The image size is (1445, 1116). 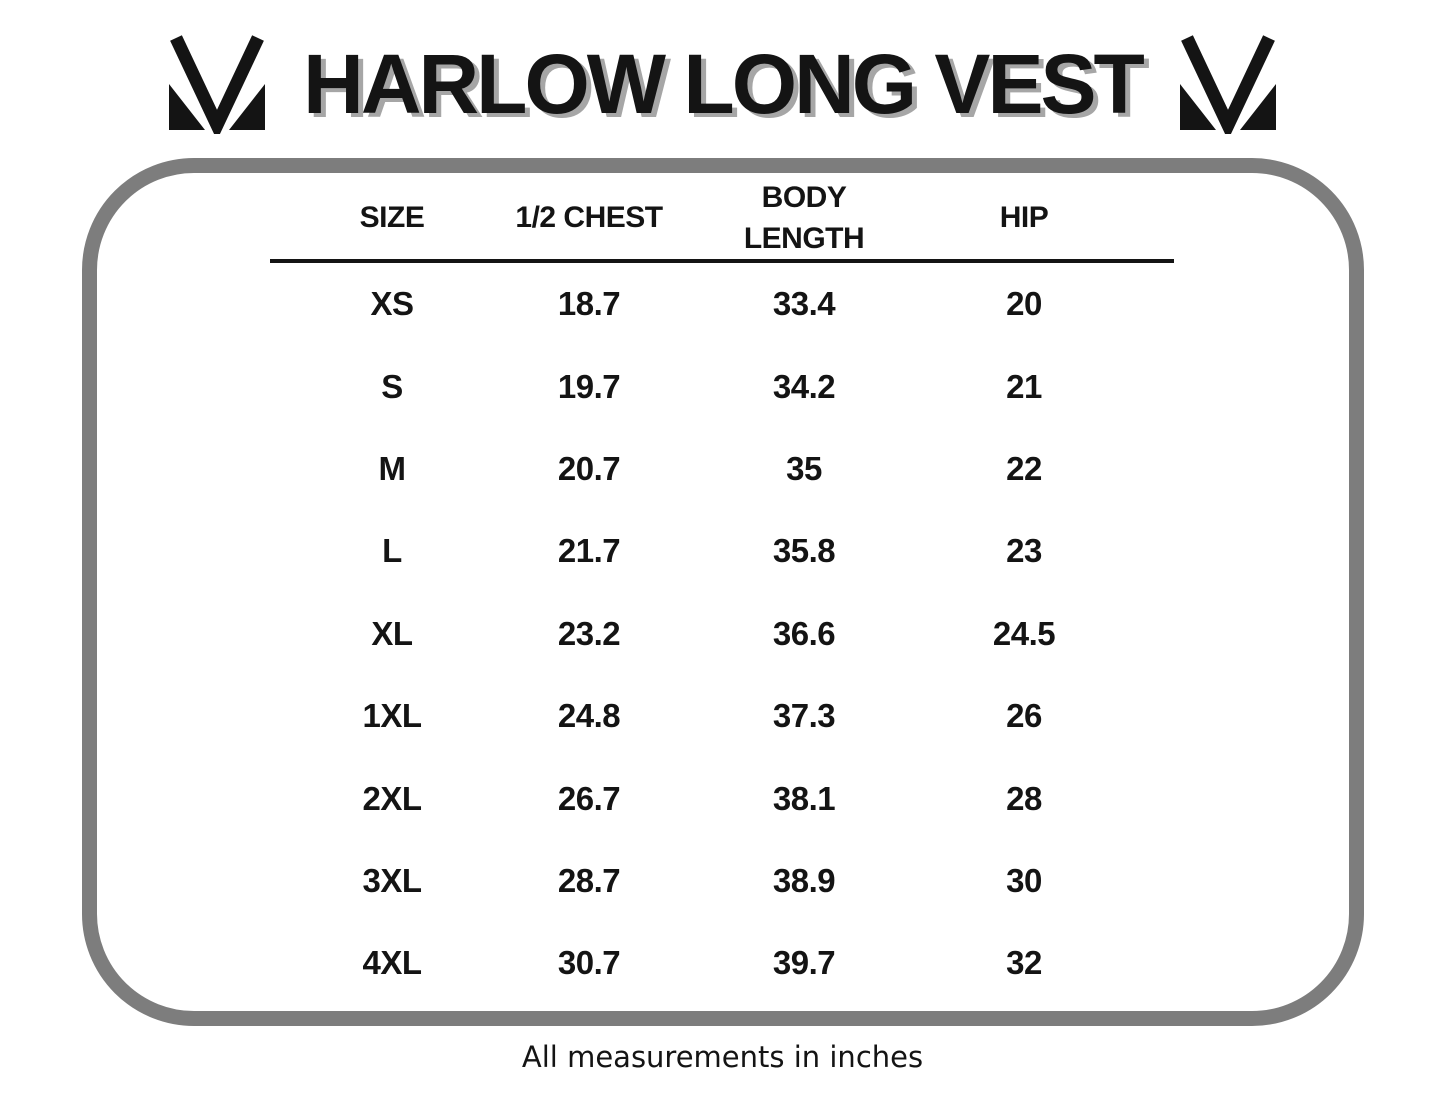 I want to click on chest-cell: 19.7, so click(x=589, y=386).